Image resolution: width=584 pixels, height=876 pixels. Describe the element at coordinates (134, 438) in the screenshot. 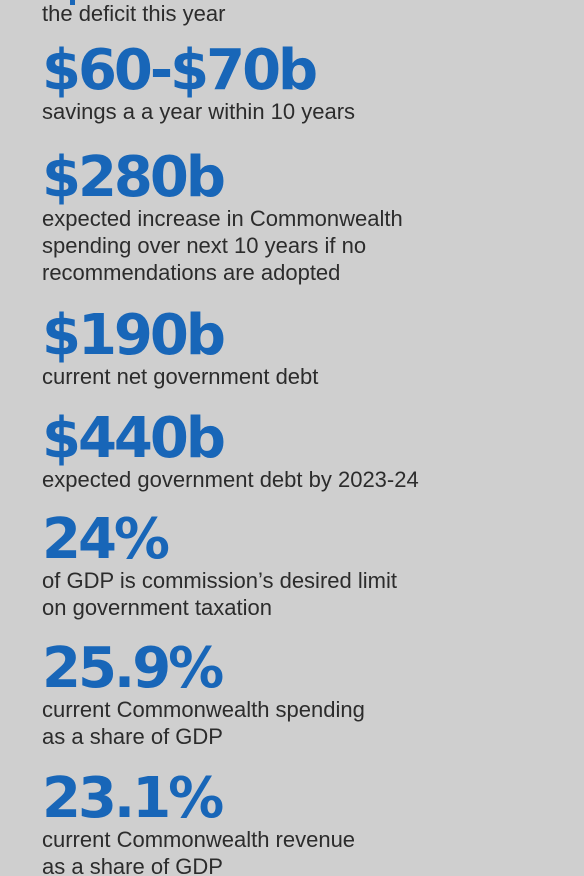

I see `stat-value: $440b` at that location.